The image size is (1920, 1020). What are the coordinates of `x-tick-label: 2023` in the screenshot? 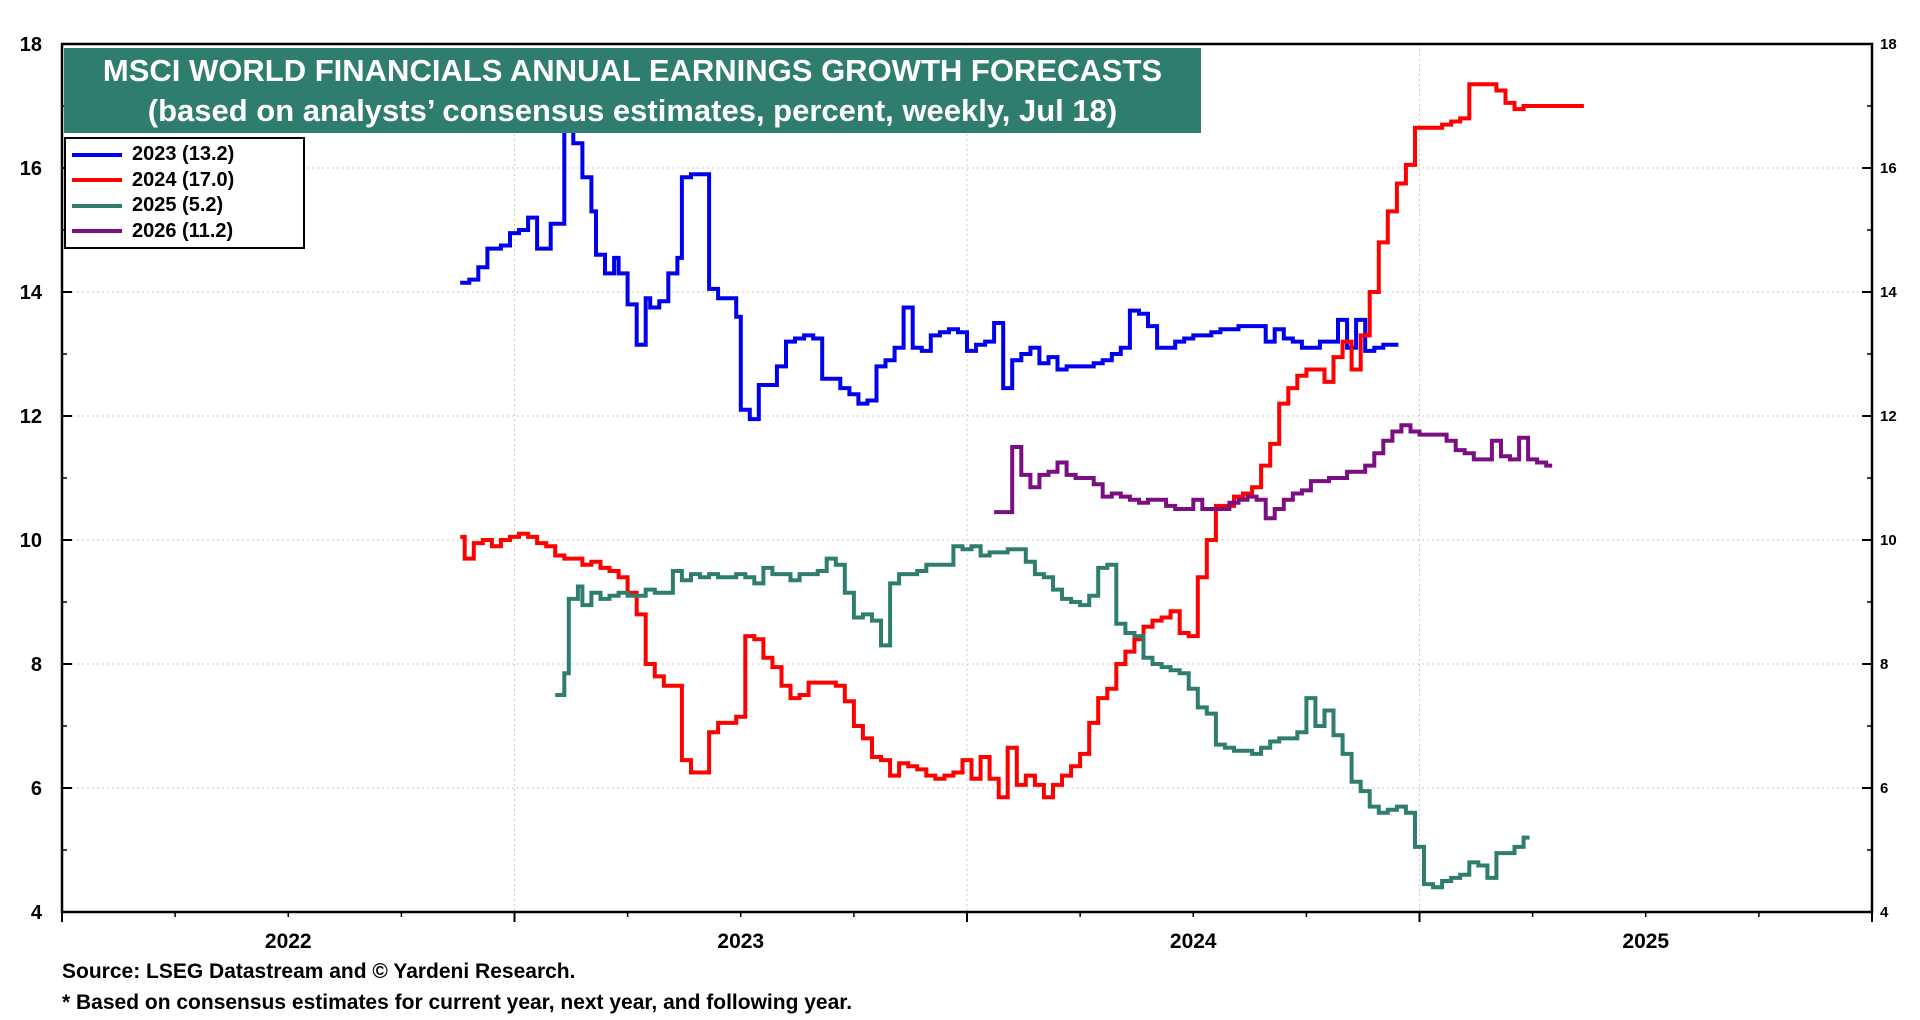 It's located at (740, 941).